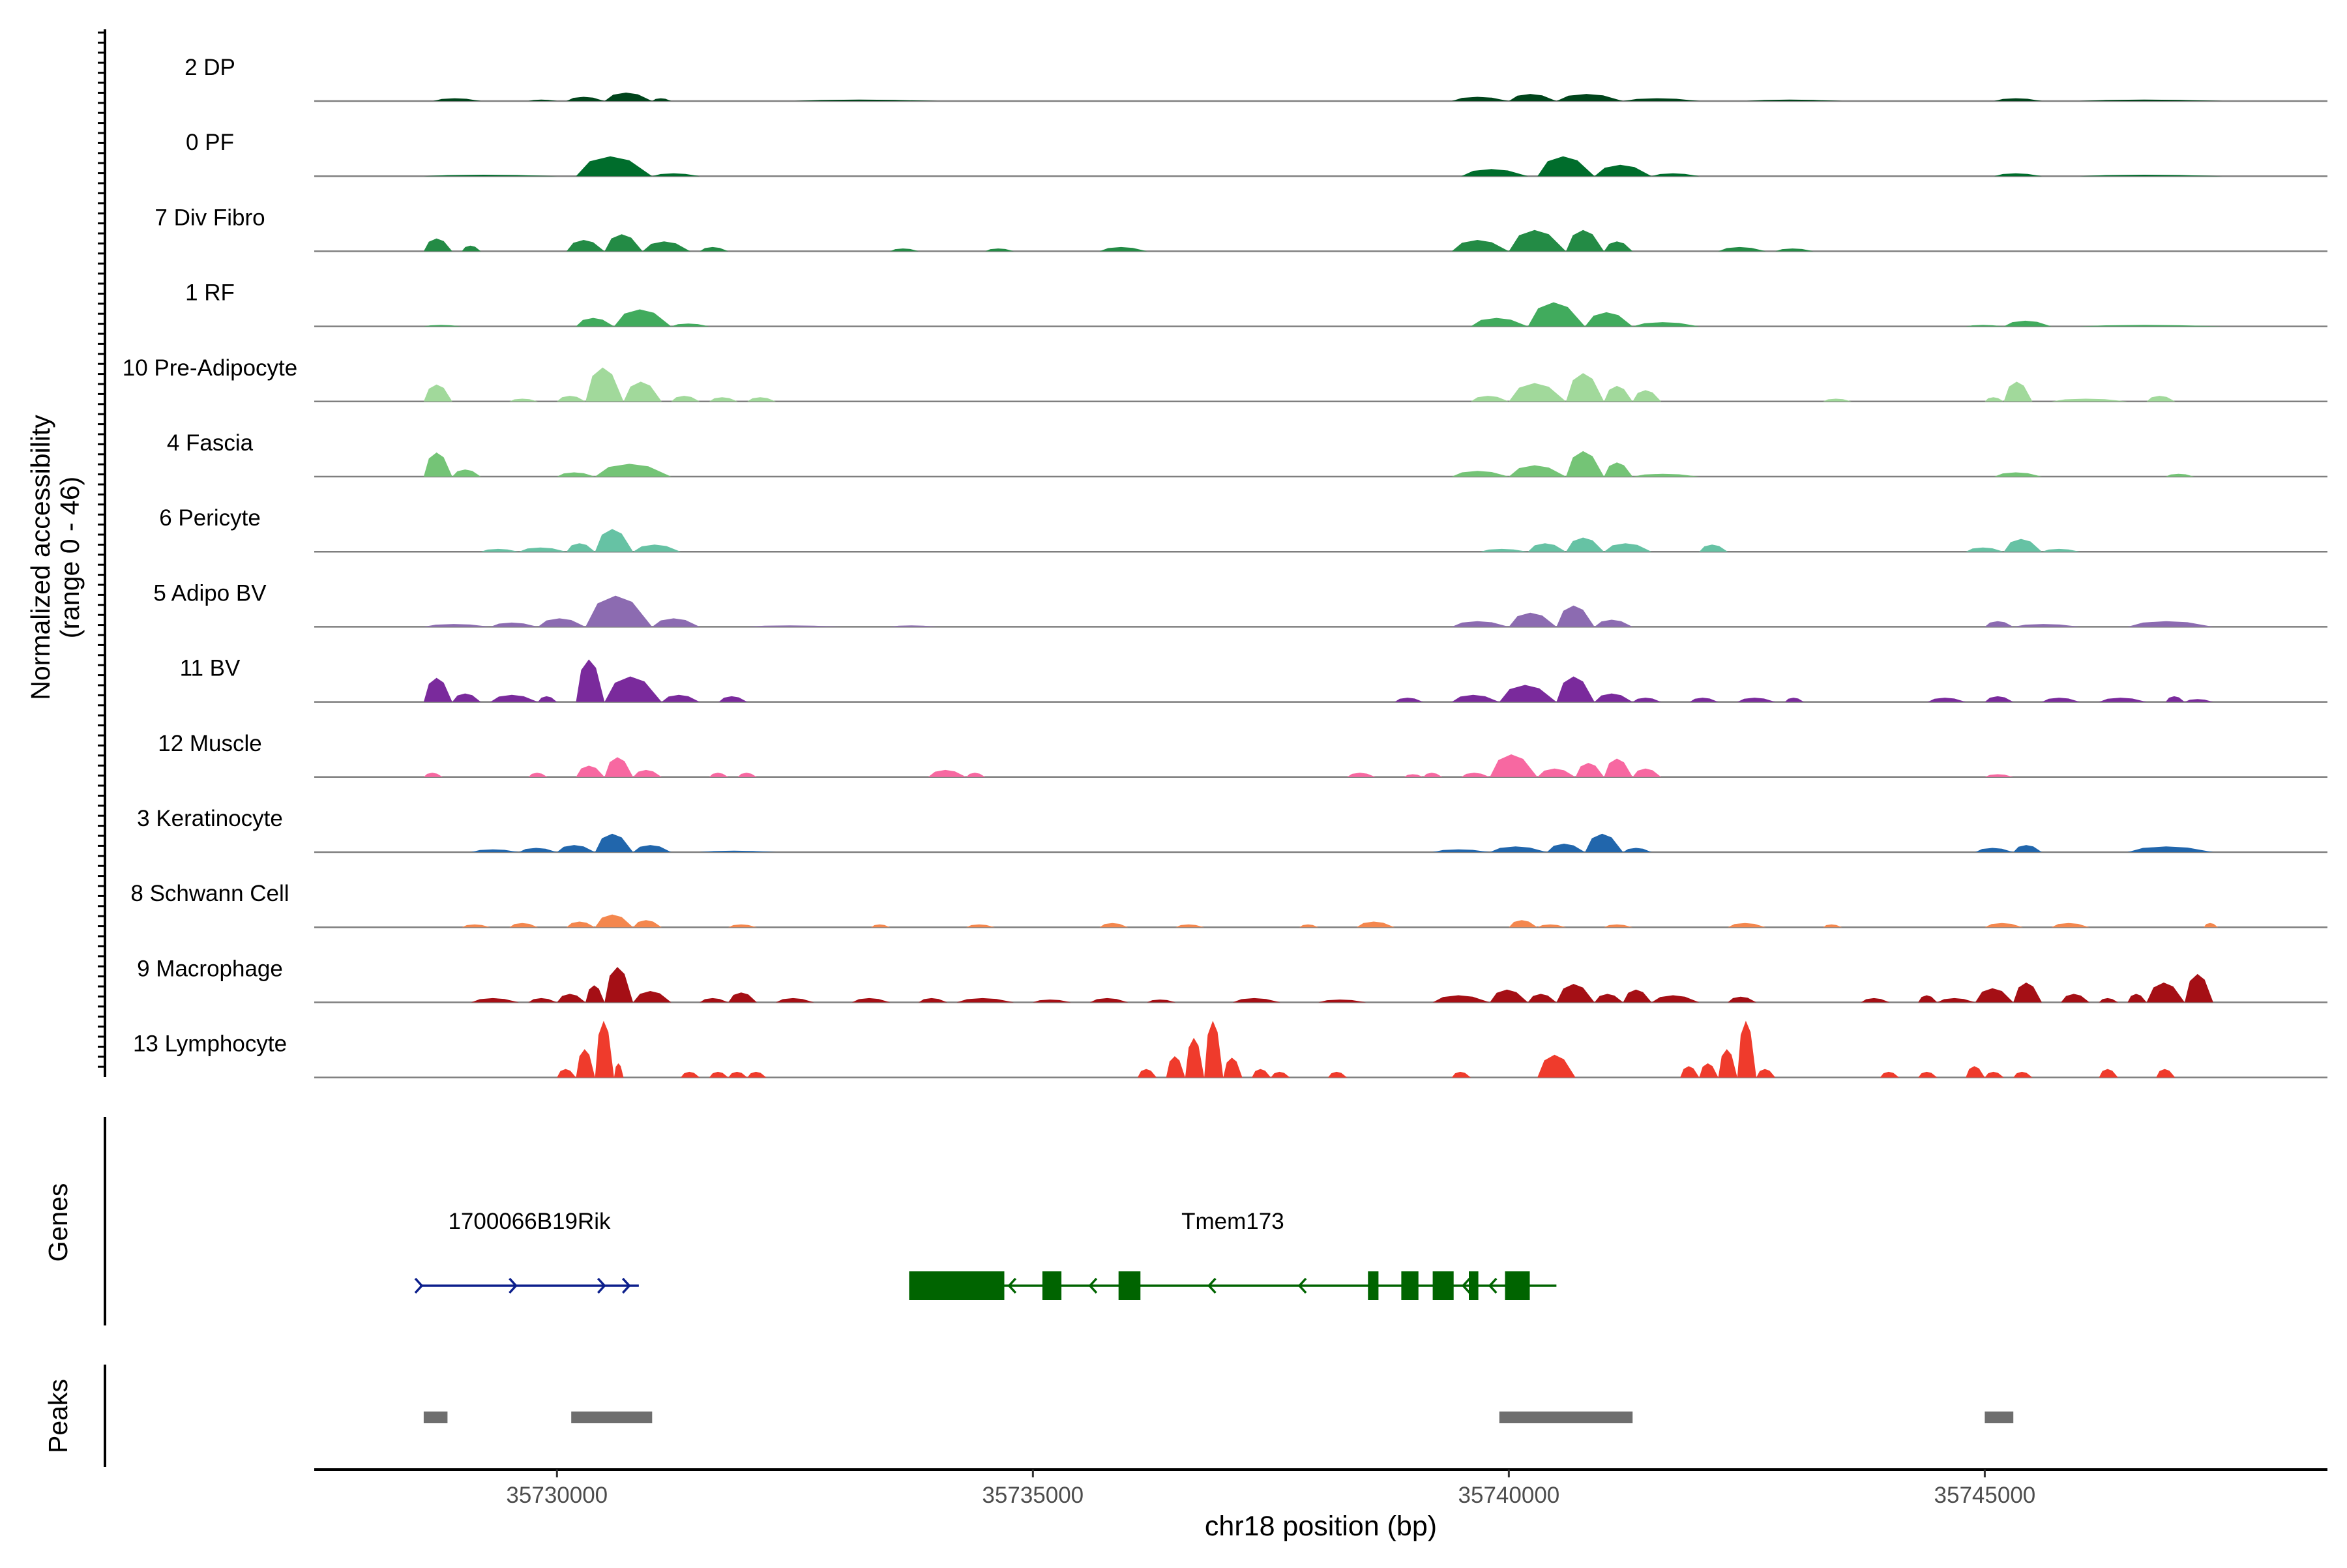 The image size is (2347, 1568). I want to click on x-axis-ticks: 35730000 35735000 35740000 35745000, so click(1270, 1489).